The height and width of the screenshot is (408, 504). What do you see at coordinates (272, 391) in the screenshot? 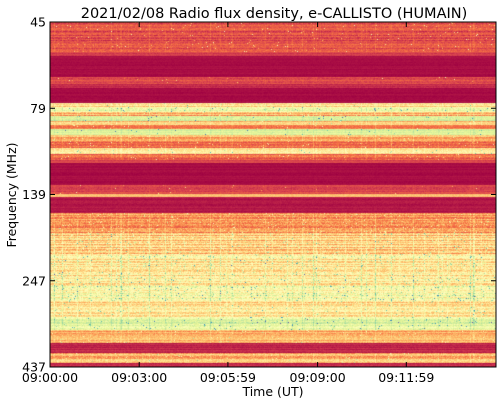
I see `x-axis-label: Time (UT)` at bounding box center [272, 391].